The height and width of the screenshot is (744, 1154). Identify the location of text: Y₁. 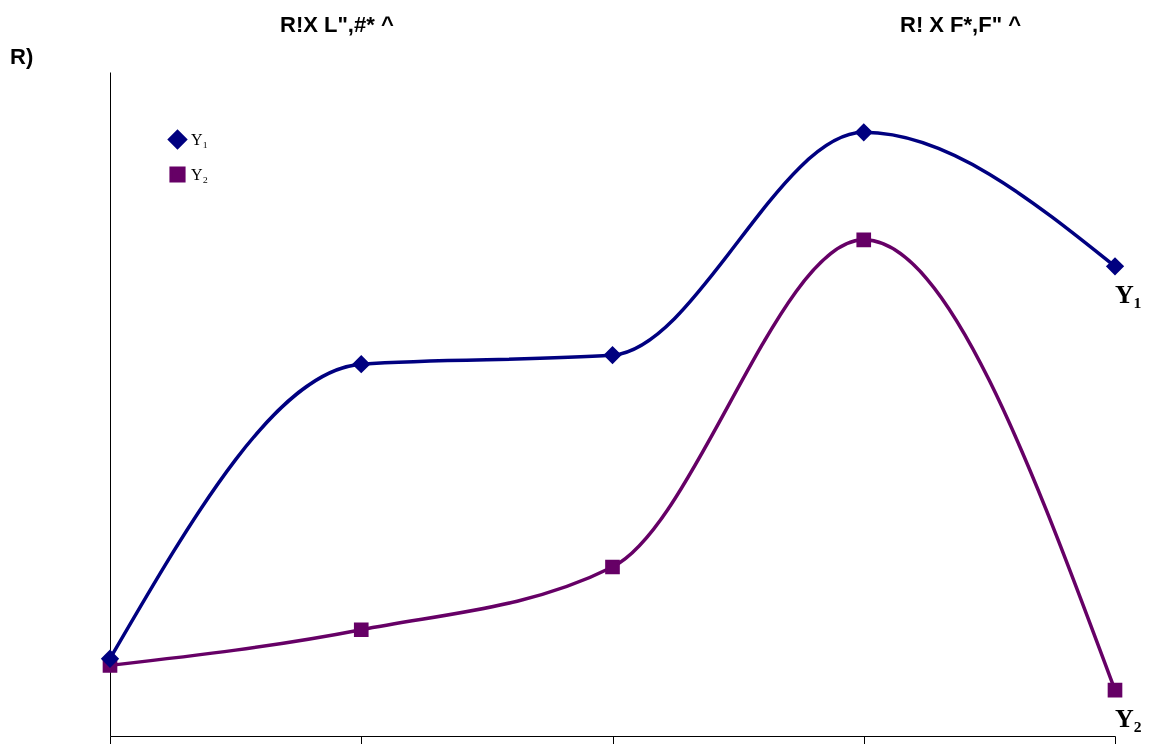
(1128, 295).